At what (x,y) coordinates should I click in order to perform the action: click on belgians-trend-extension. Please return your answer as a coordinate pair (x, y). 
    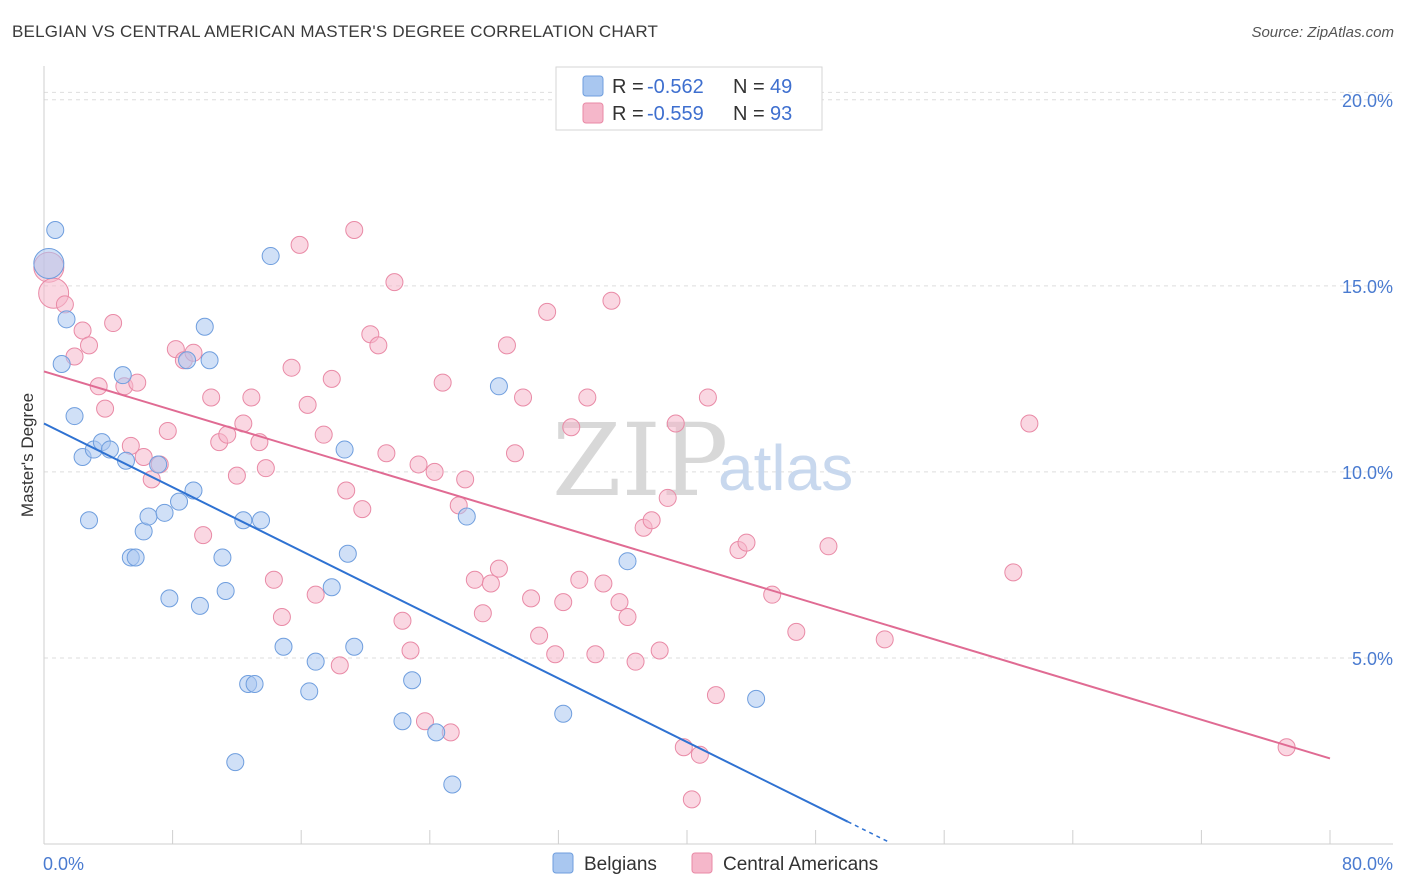
    Looking at the image, I should click on (868, 832).